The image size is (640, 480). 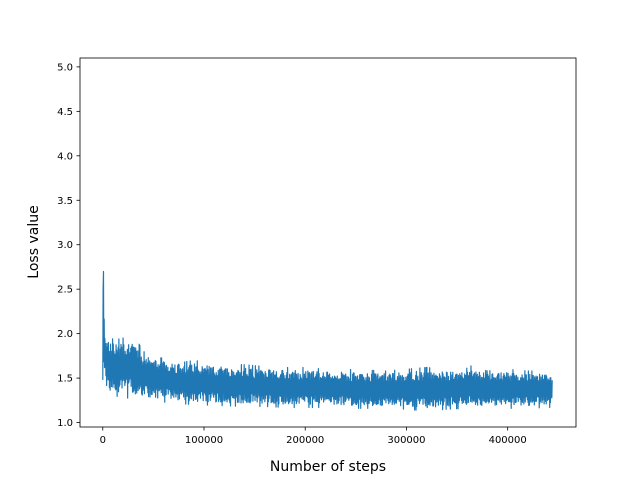 What do you see at coordinates (65, 334) in the screenshot?
I see `y-tick-label: 2.0` at bounding box center [65, 334].